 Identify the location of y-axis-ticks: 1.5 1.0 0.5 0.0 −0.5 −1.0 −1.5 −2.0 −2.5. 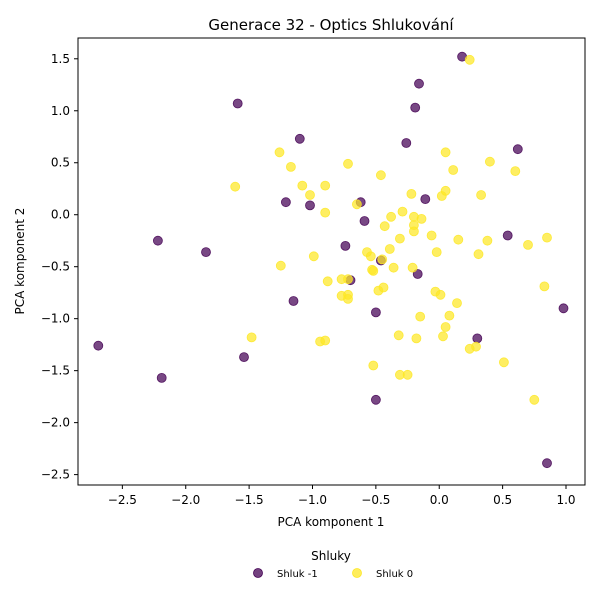
(59, 267).